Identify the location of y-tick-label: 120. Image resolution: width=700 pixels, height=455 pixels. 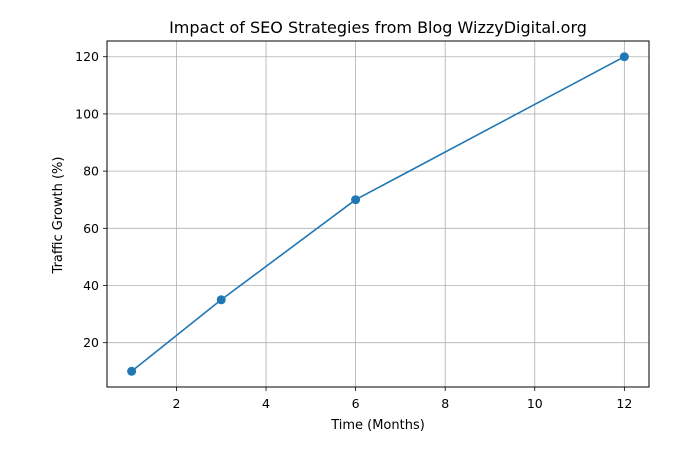
(87, 56).